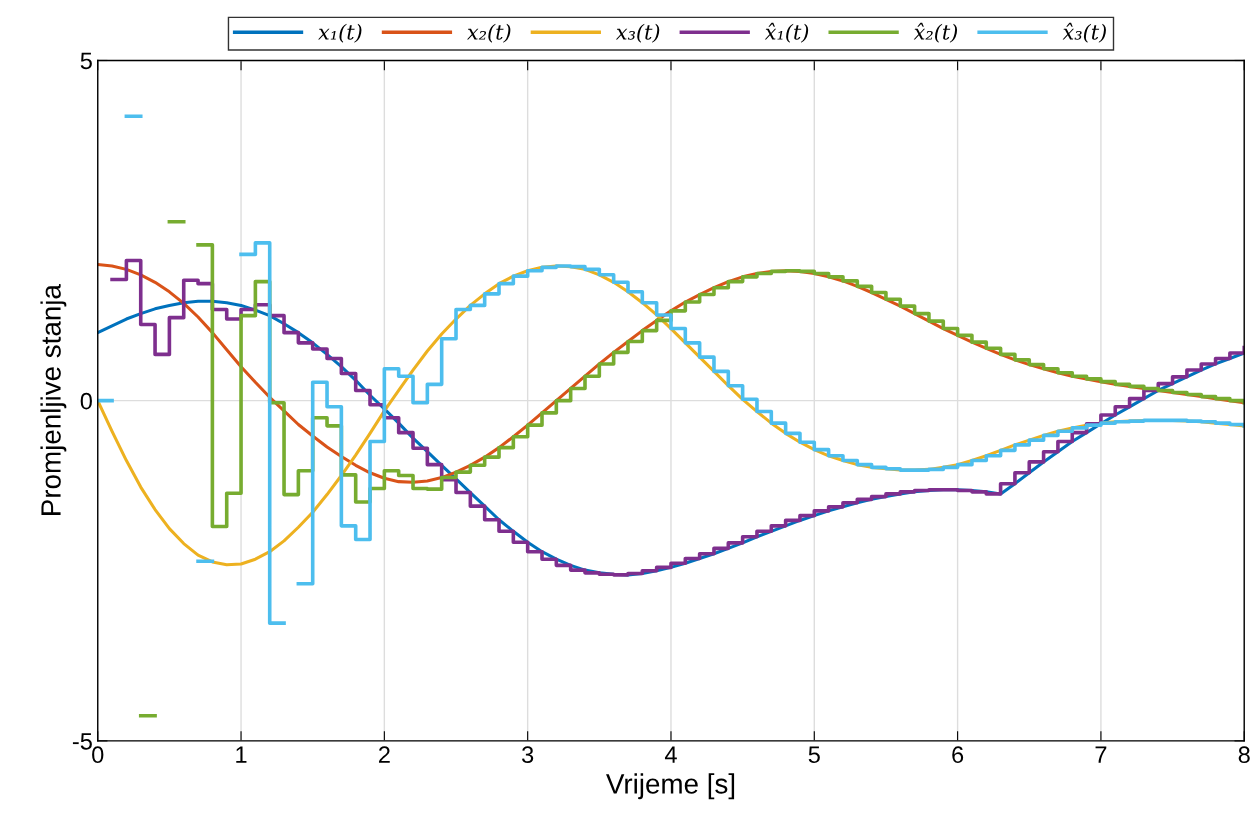 Image resolution: width=1253 pixels, height=840 pixels. I want to click on legend-label: x₃(t), so click(637, 33).